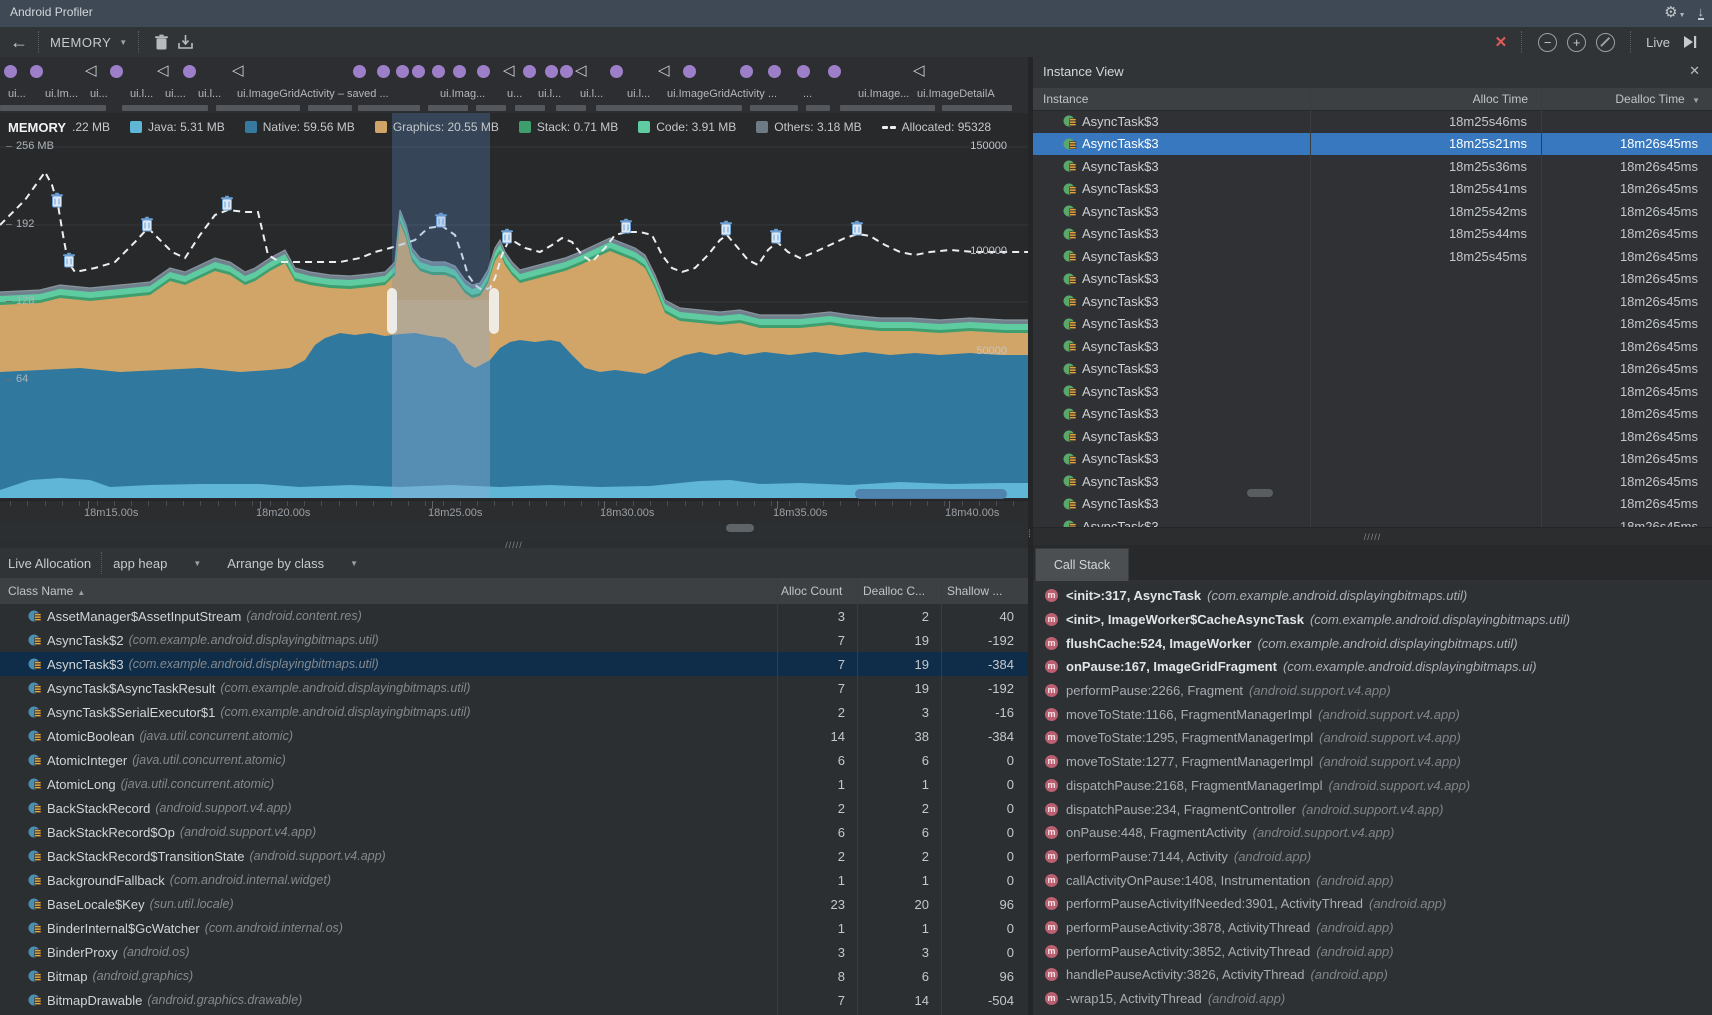  I want to click on column-alloc-time: Alloc Time, so click(1500, 99).